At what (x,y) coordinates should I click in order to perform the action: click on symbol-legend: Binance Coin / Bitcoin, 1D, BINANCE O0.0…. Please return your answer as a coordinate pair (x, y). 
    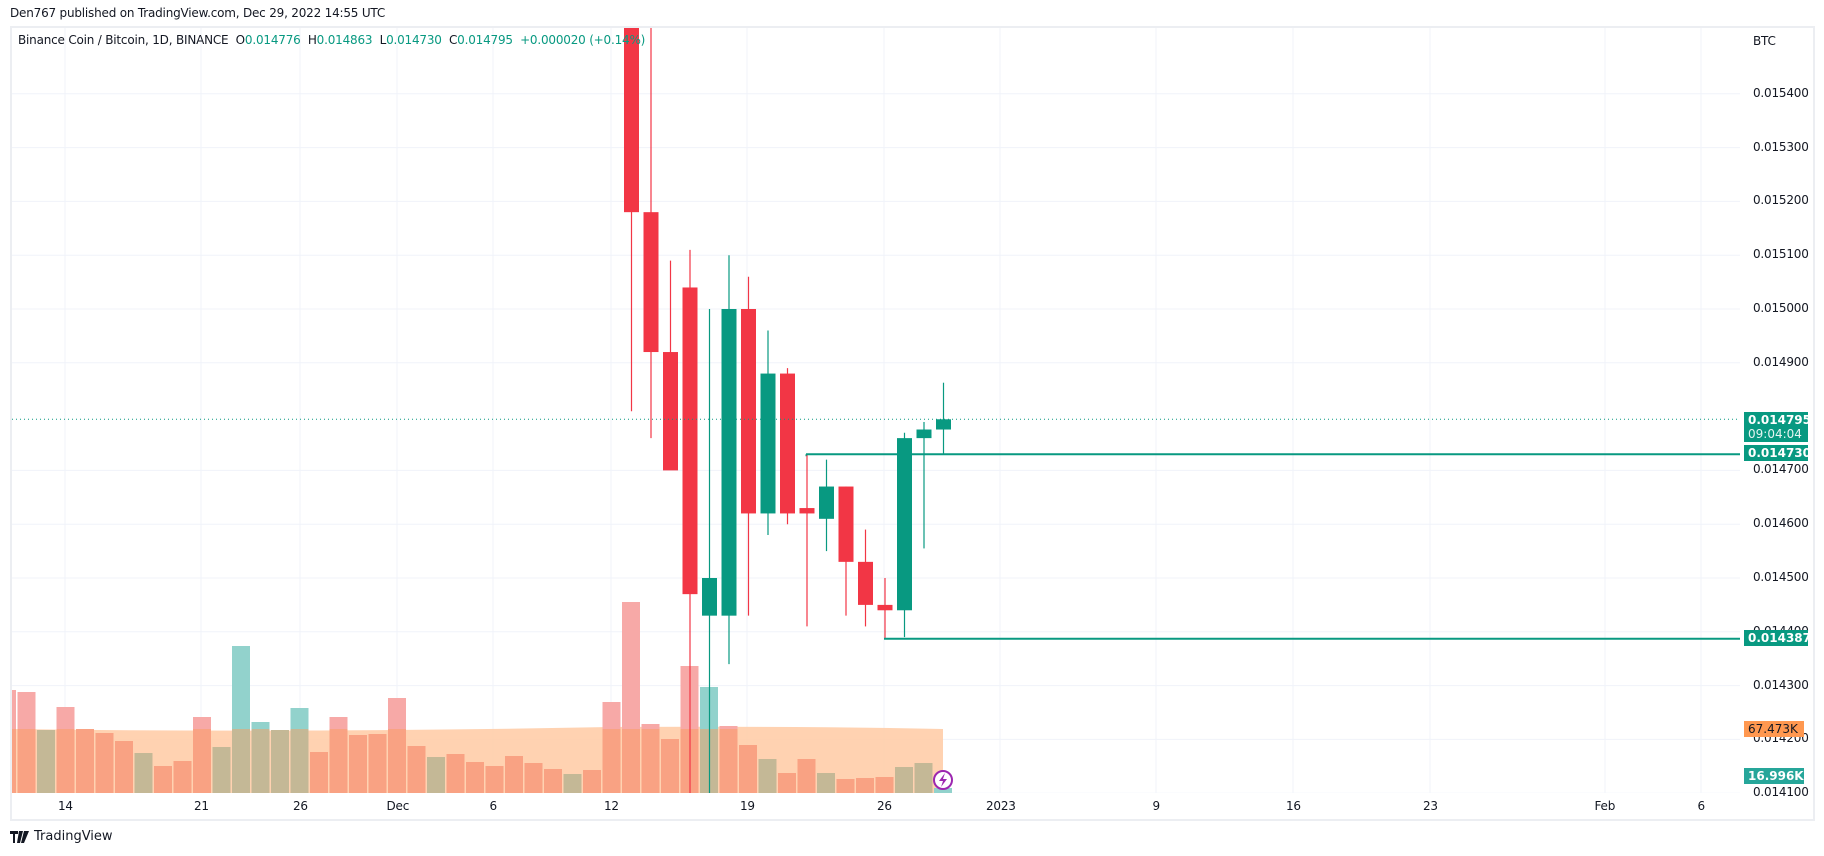
    Looking at the image, I should click on (332, 40).